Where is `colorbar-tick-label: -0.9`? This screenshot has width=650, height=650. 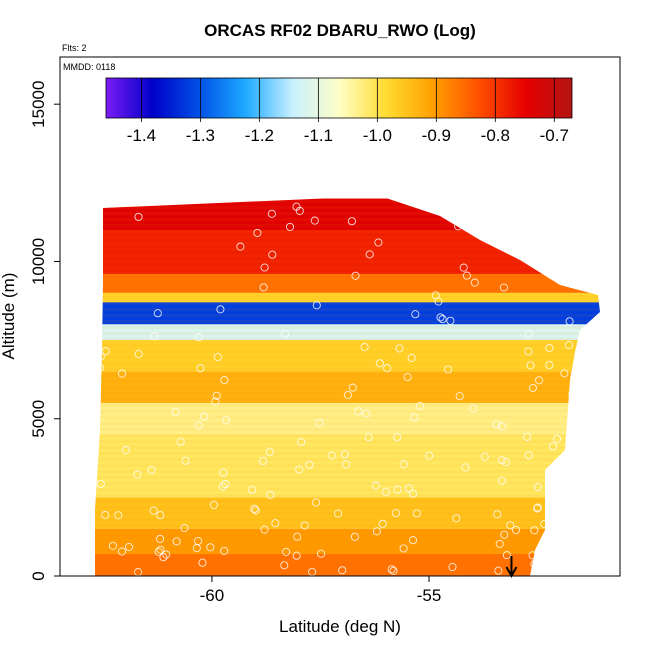 colorbar-tick-label: -0.9 is located at coordinates (436, 135).